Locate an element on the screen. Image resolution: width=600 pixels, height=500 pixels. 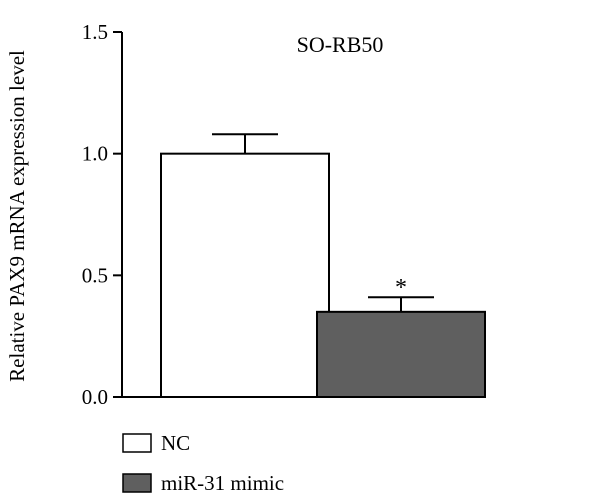
y-ticks: 0.0 0.5 1.0 1.5 is located at coordinates (102, 214).